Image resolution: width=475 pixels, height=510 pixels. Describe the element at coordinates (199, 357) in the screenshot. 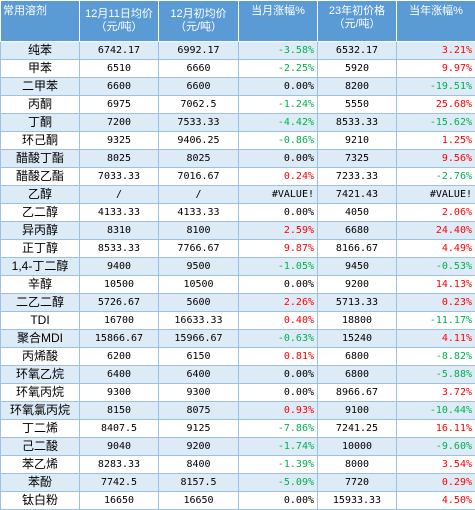

I see `dec-start-price-cell: 6150` at that location.